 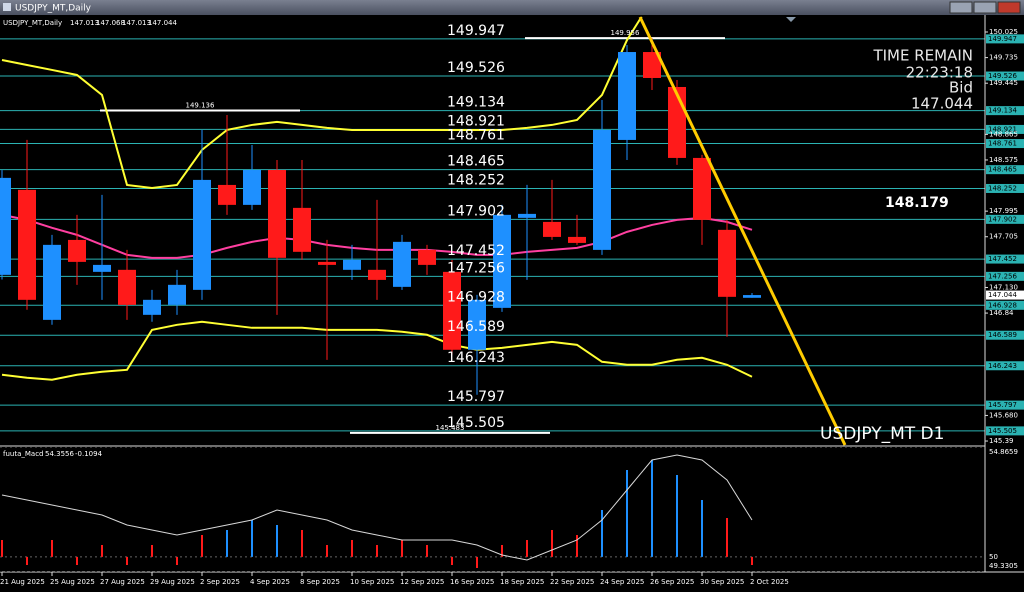 I want to click on y-tick-label: 54.8659, so click(x=1003, y=452).